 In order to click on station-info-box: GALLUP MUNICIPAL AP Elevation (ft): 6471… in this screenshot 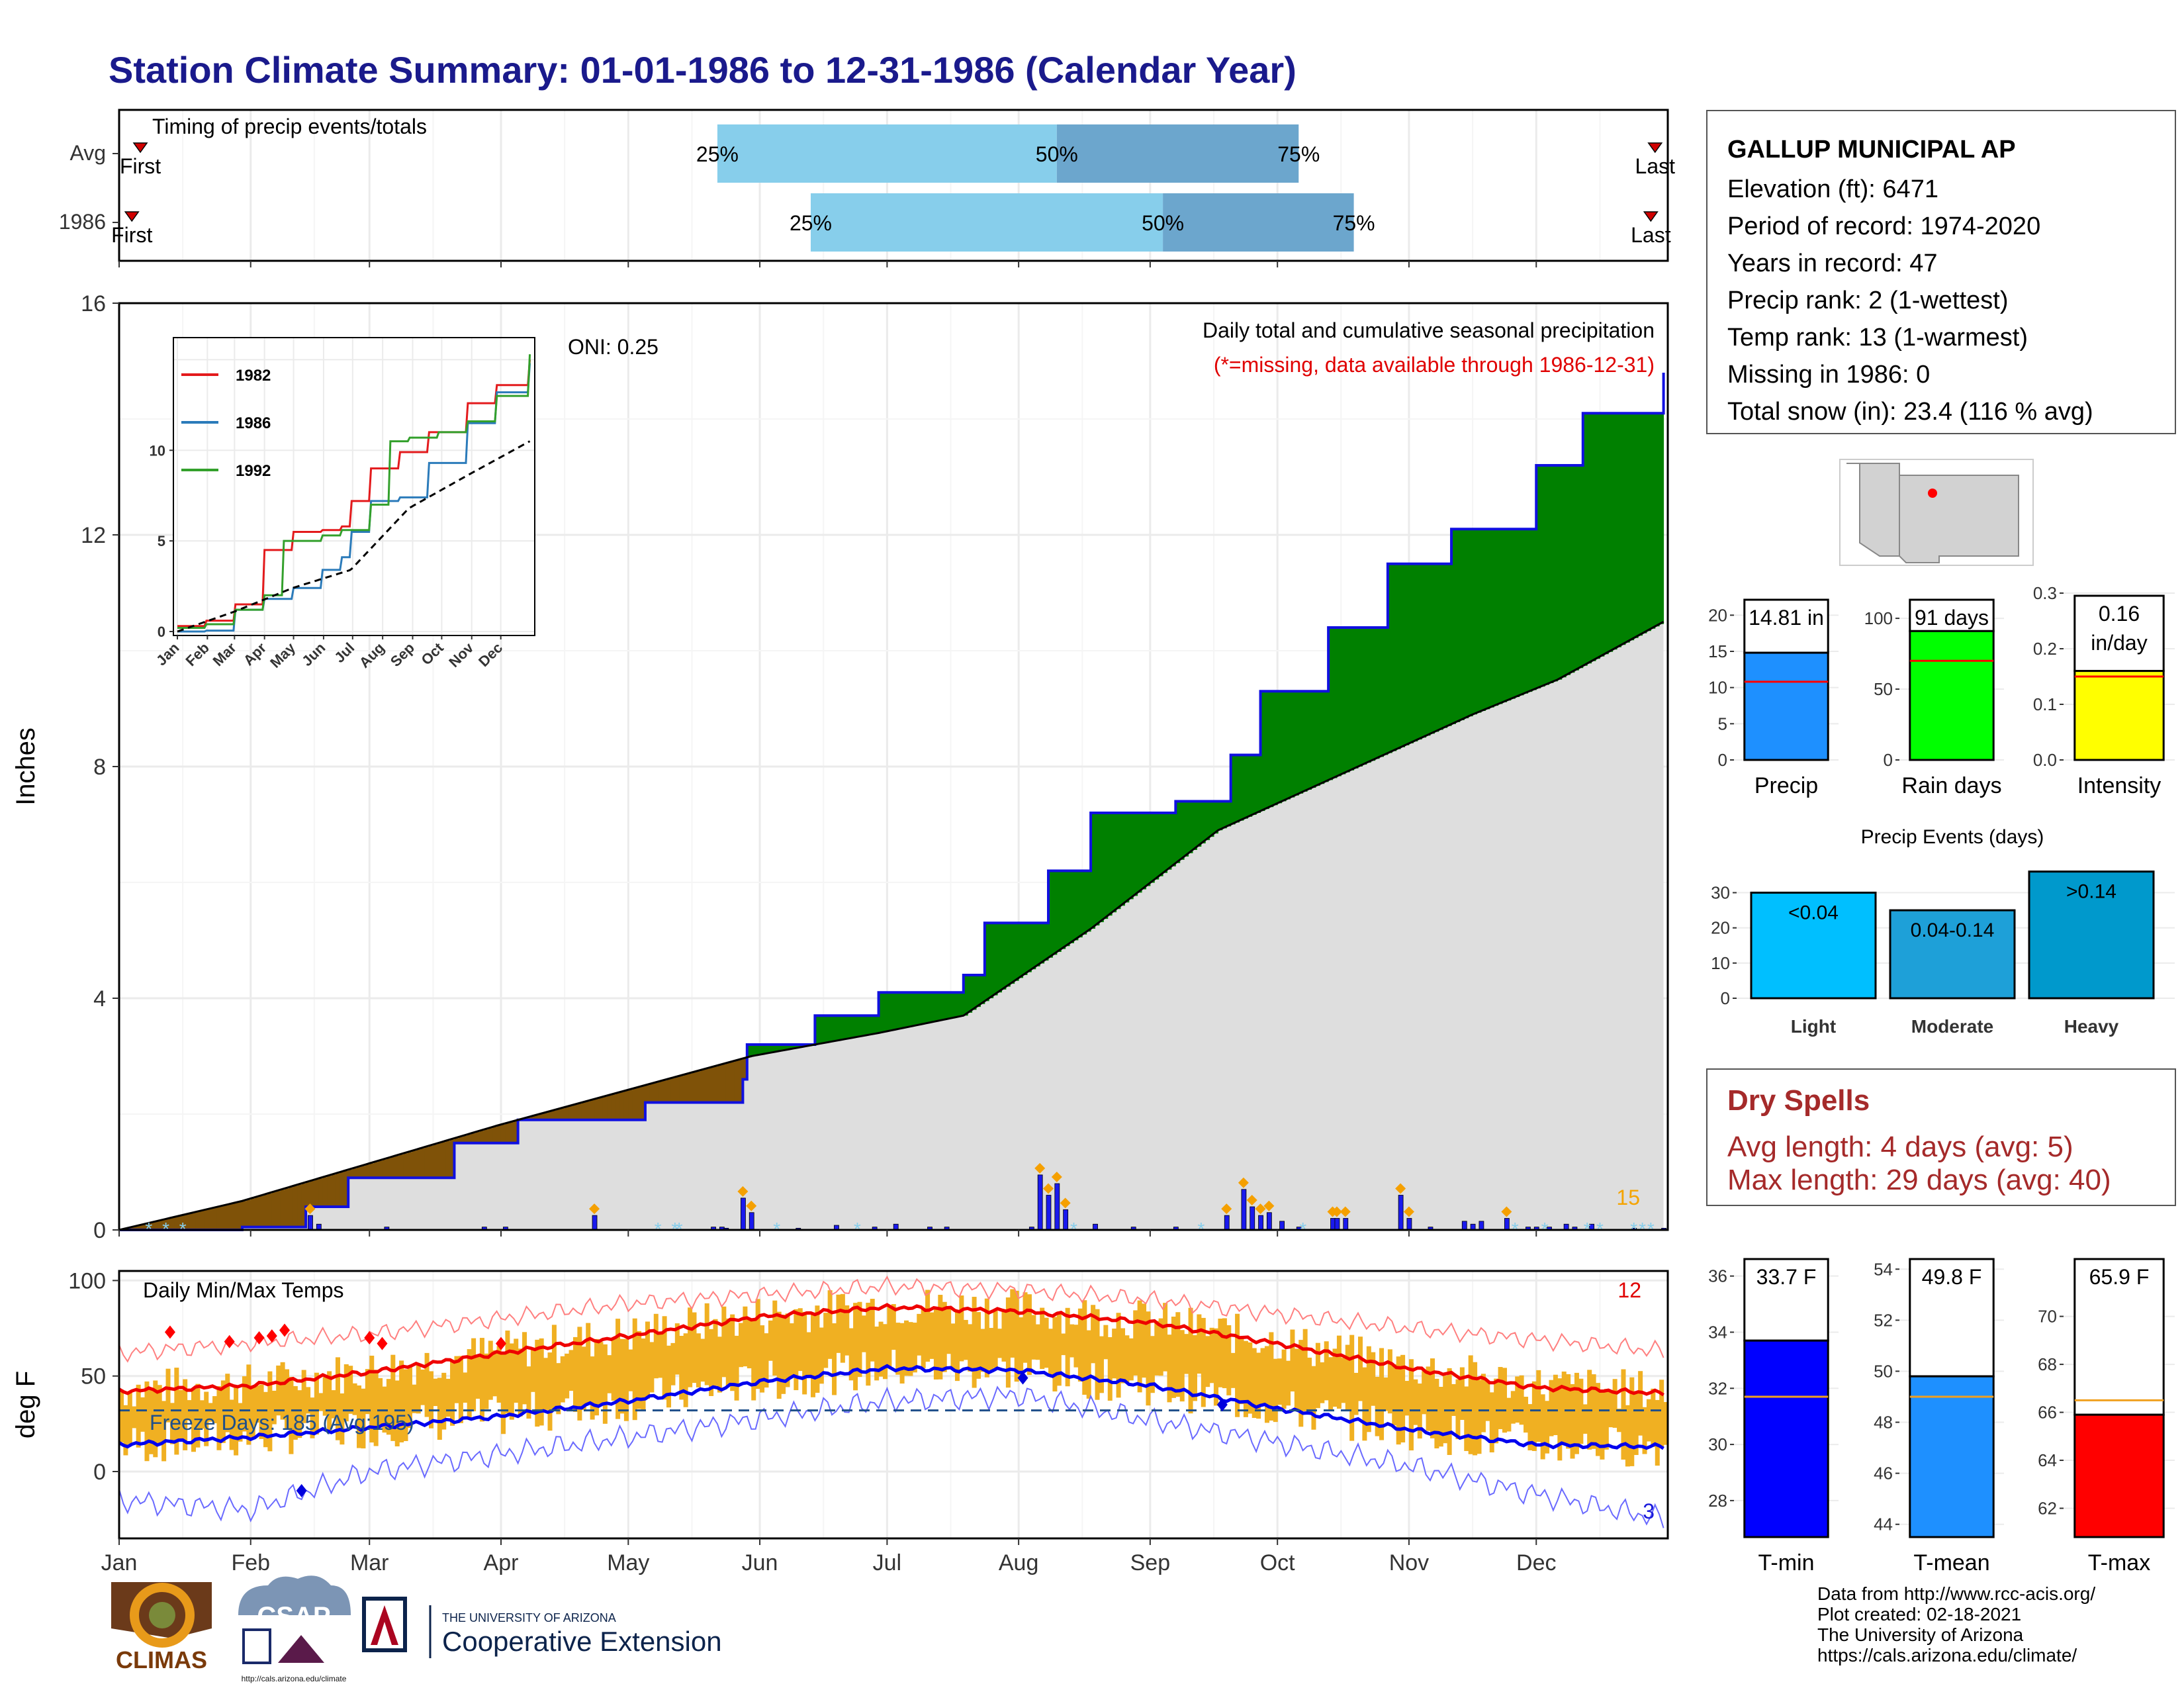, I will do `click(1941, 272)`.